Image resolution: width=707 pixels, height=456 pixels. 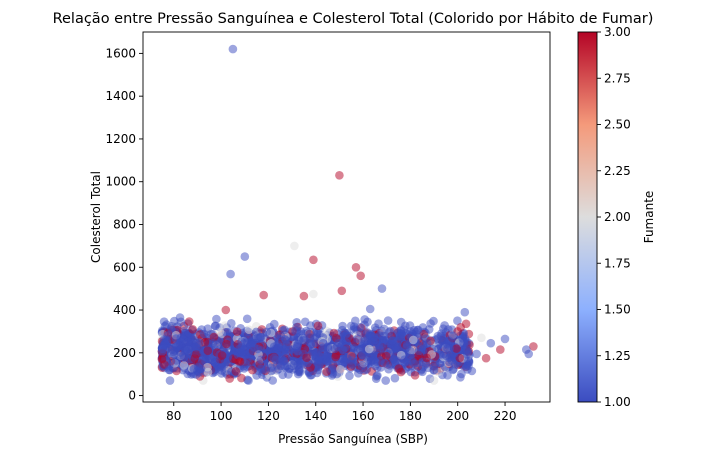 I want to click on y-tick-label: 1200, so click(x=120, y=139).